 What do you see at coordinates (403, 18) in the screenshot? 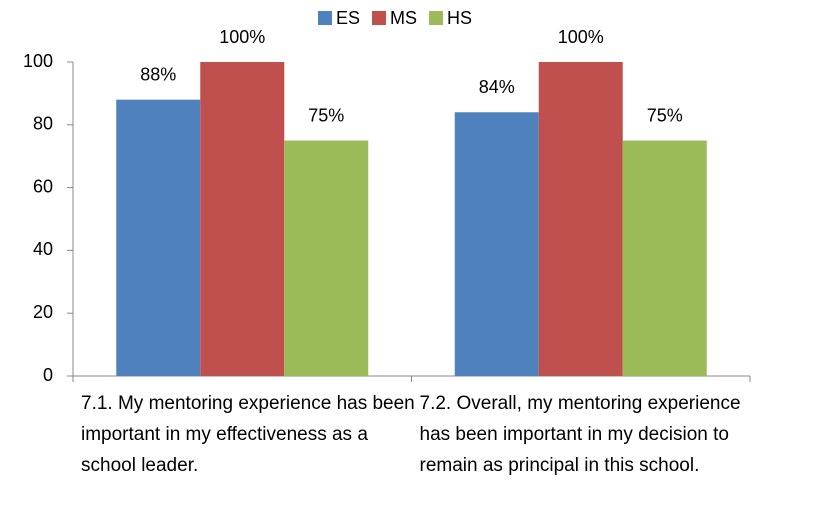
I see `legend-label: MS` at bounding box center [403, 18].